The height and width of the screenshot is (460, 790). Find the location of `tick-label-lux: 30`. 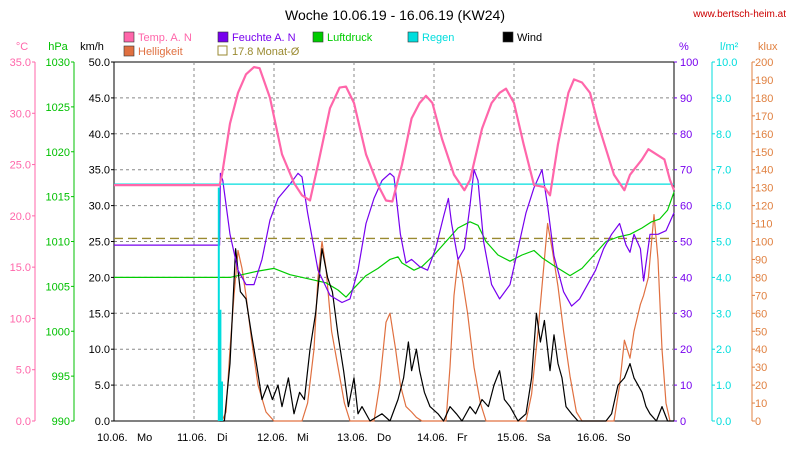

tick-label-lux: 30 is located at coordinates (761, 368).